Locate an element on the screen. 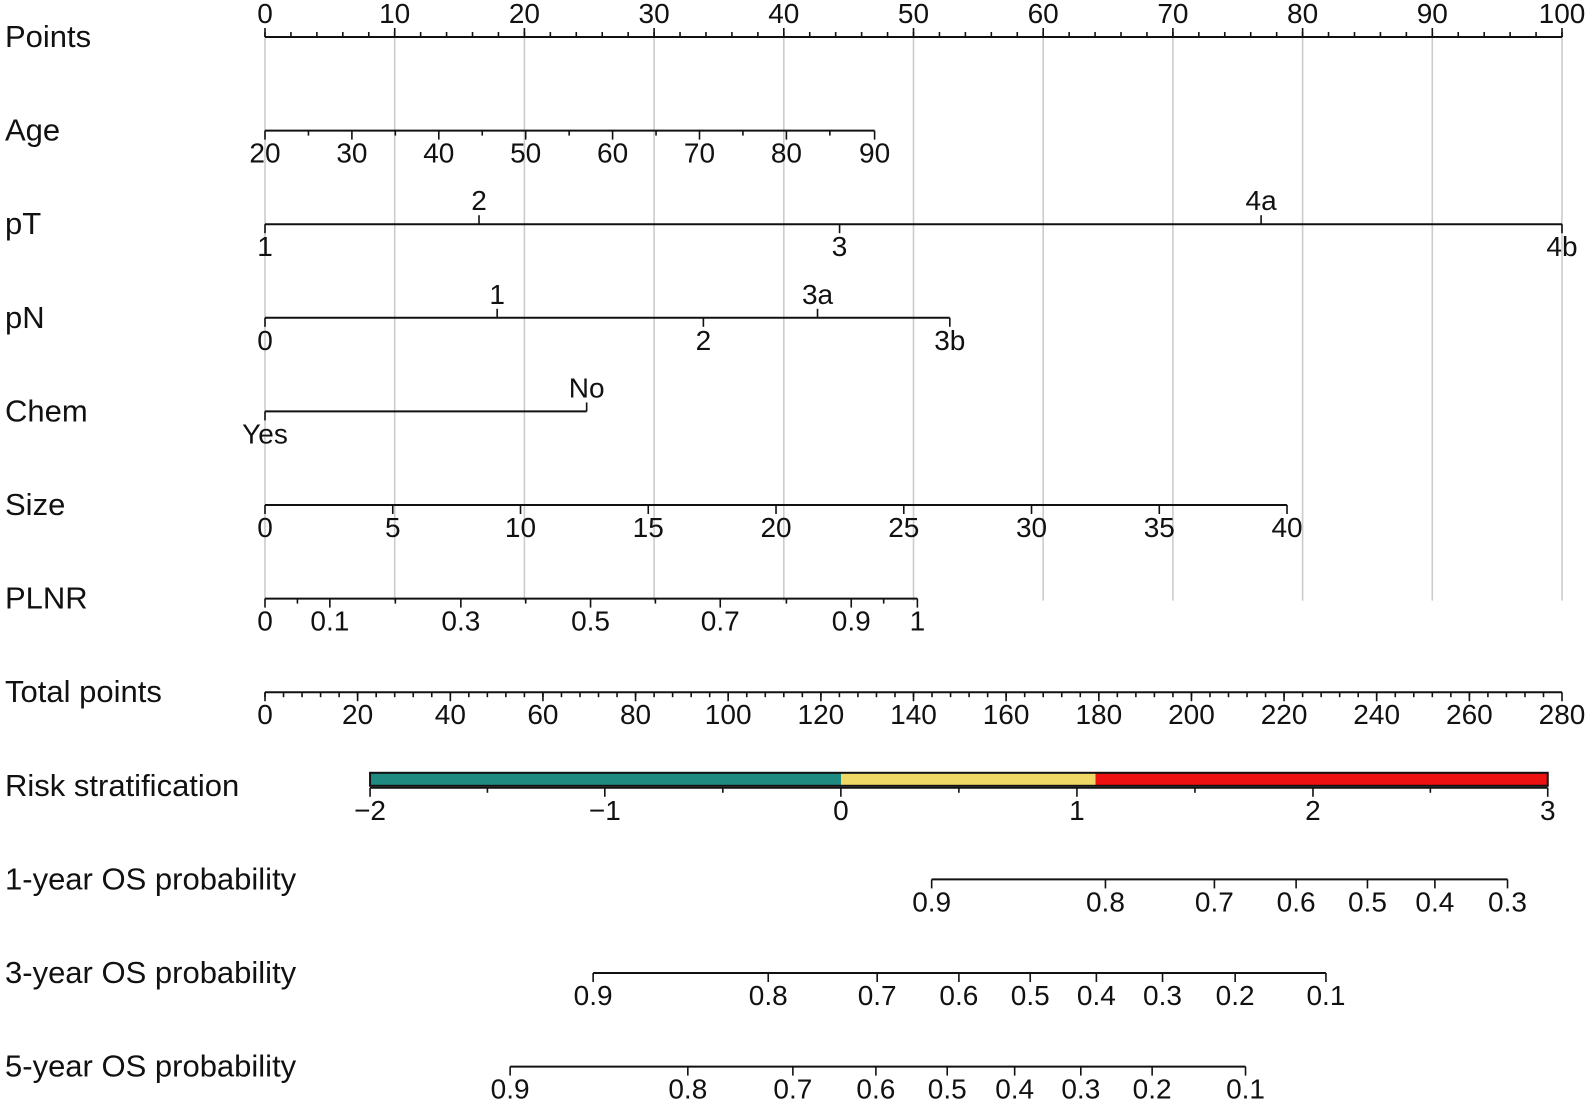 This screenshot has width=1594, height=1109. tick-label-pt: 1 is located at coordinates (265, 246).